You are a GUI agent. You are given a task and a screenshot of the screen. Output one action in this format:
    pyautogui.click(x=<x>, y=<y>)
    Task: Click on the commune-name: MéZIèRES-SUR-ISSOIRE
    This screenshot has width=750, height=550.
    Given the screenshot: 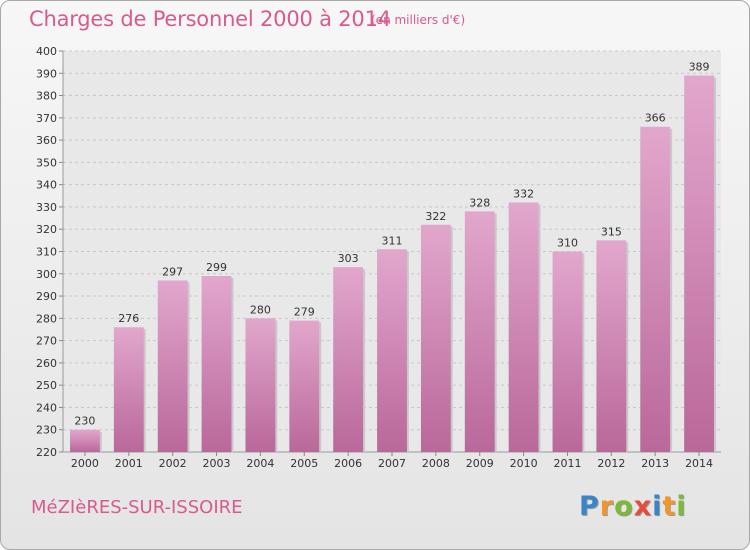 What is the action you would take?
    pyautogui.click(x=137, y=507)
    